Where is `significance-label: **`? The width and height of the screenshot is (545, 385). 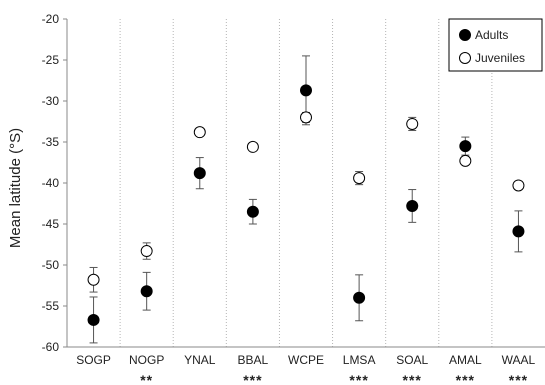
significance-label: ** is located at coordinates (146, 378).